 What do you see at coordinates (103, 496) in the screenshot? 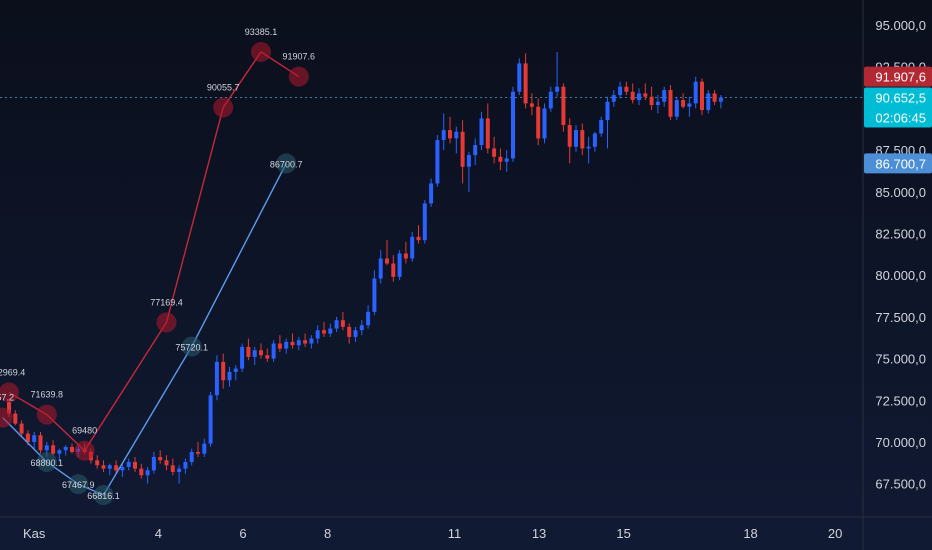
I see `pivot-label: 66816.1` at bounding box center [103, 496].